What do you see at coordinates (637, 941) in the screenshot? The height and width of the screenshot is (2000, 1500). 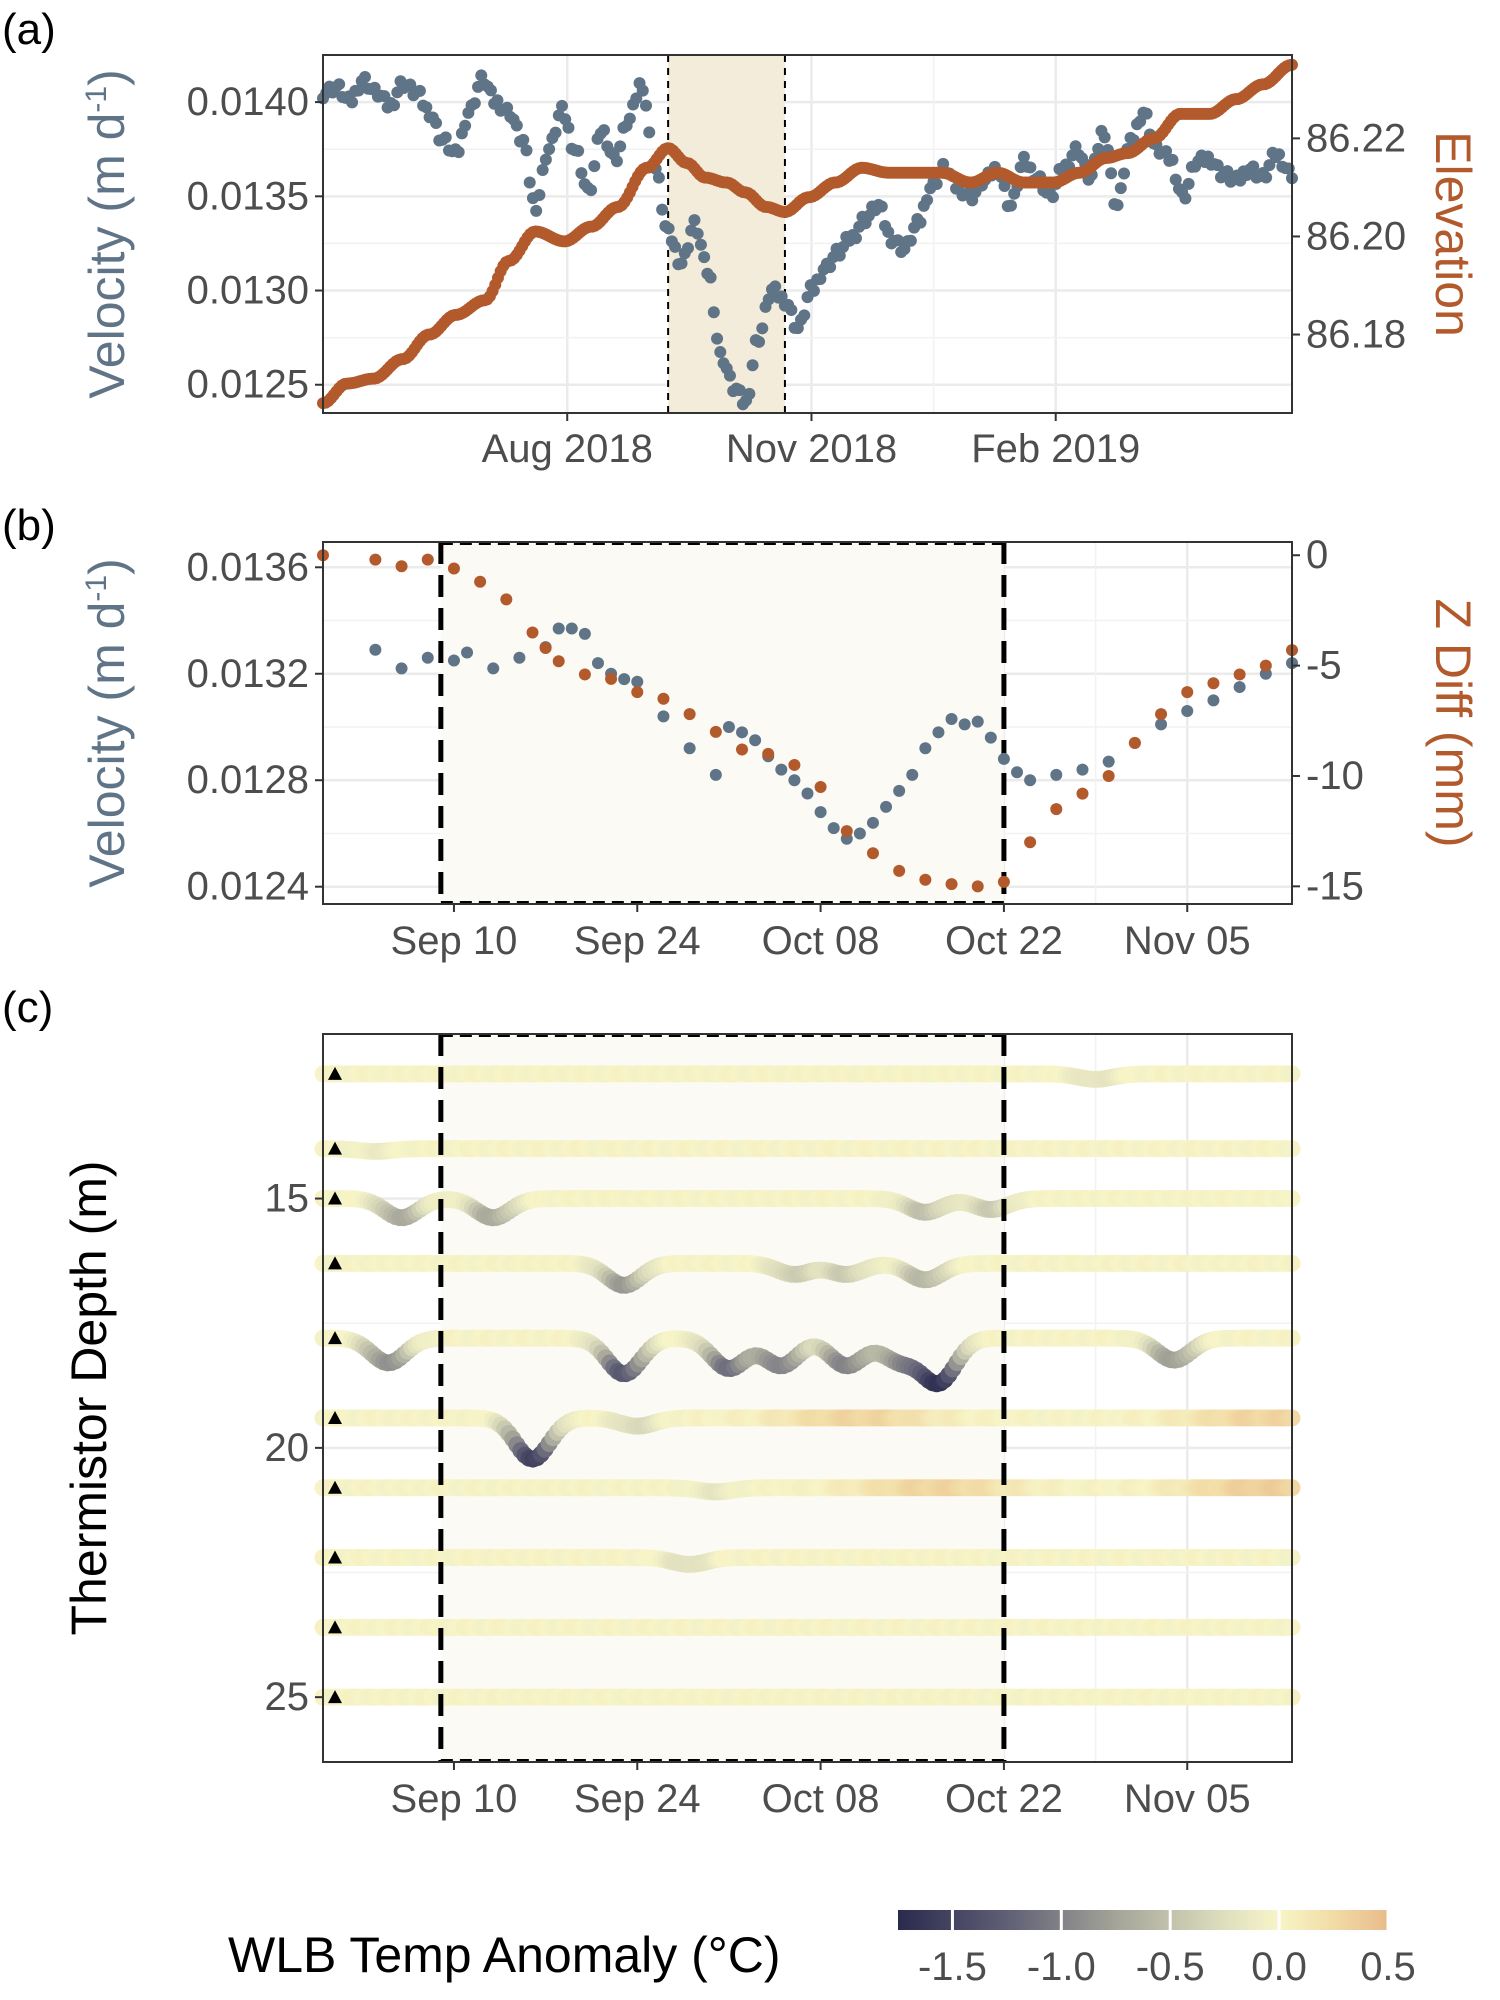 I see `panel-b-x-tick-label: Sep 24` at bounding box center [637, 941].